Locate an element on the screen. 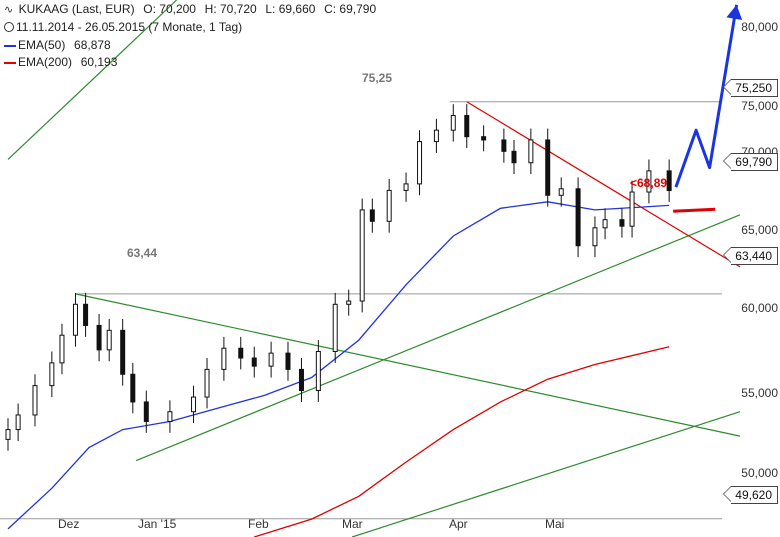  legend-ema200: EMA(200) 60,193 is located at coordinates (61, 62).